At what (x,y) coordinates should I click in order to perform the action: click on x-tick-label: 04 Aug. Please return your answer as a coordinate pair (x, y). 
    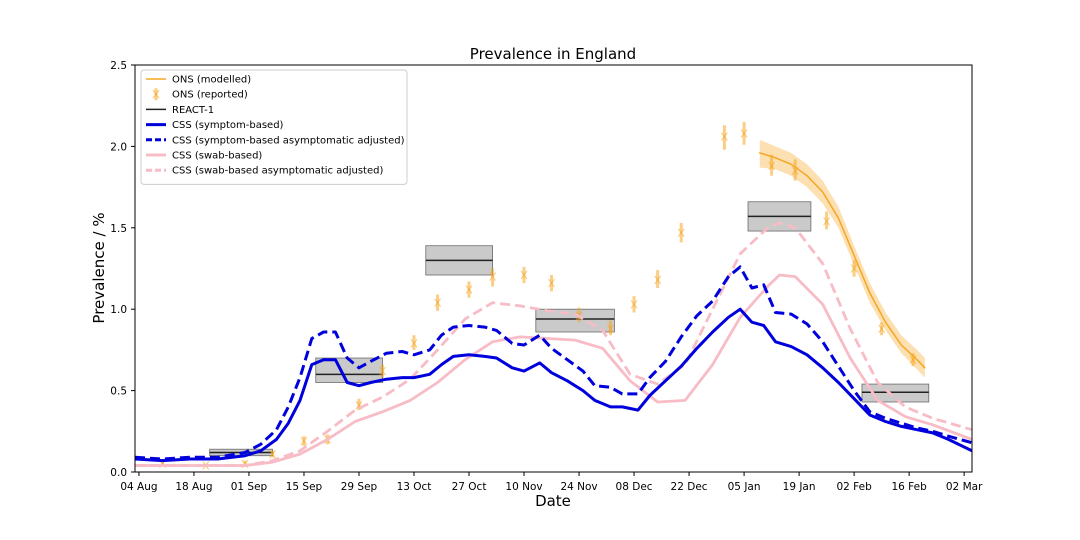
    Looking at the image, I should click on (138, 487).